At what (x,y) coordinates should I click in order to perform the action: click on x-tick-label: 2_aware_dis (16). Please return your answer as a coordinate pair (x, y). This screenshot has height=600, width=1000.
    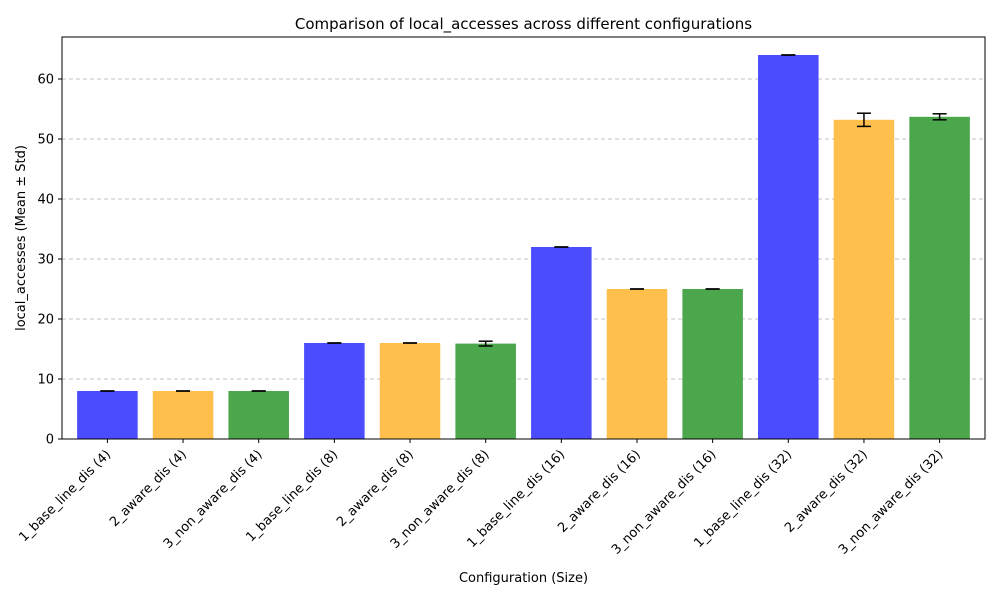
    Looking at the image, I should click on (599, 491).